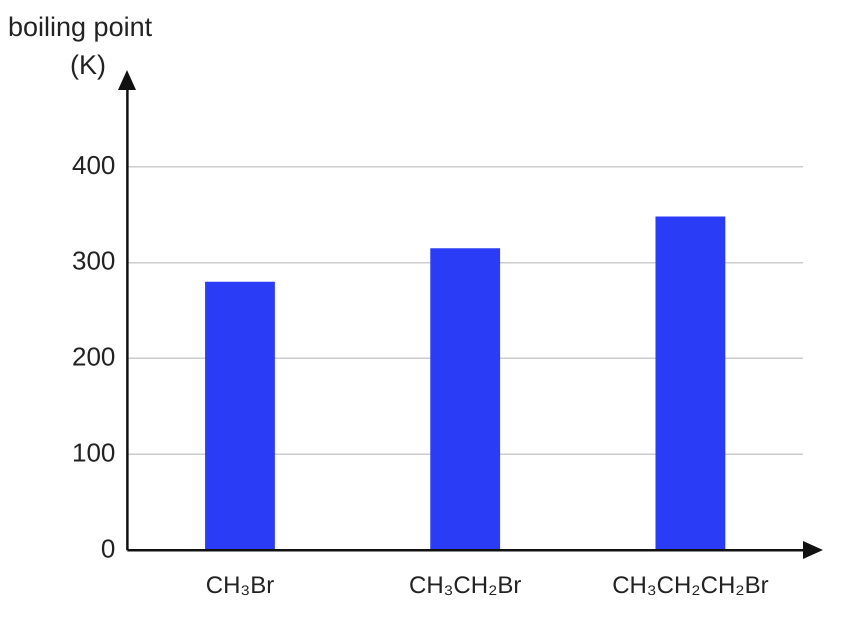 The height and width of the screenshot is (643, 843). I want to click on y-tick-label: 400, so click(94, 165).